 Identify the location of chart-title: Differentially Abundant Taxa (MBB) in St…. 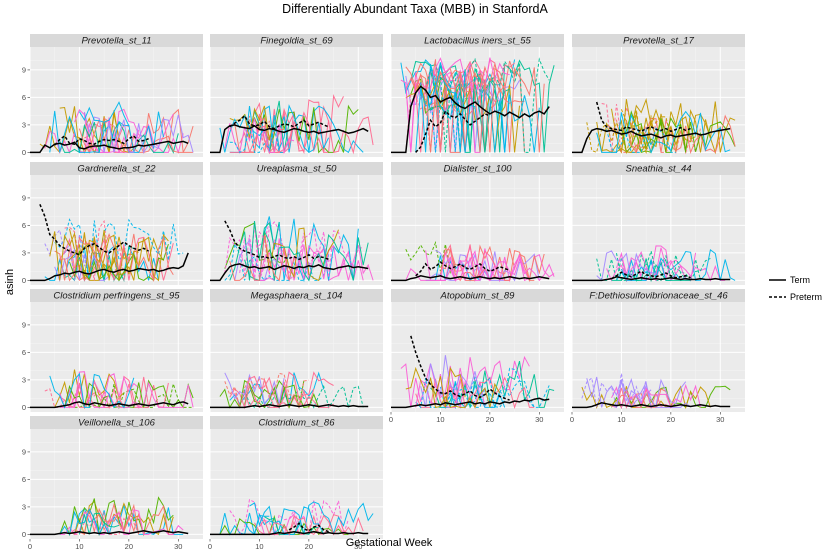
(415, 9).